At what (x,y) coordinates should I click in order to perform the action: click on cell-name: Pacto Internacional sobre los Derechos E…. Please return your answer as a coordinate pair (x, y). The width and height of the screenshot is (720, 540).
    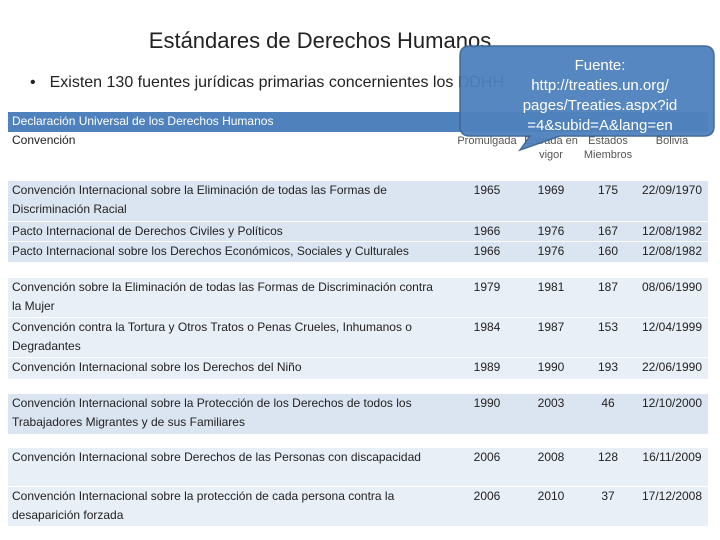
    Looking at the image, I should click on (210, 251).